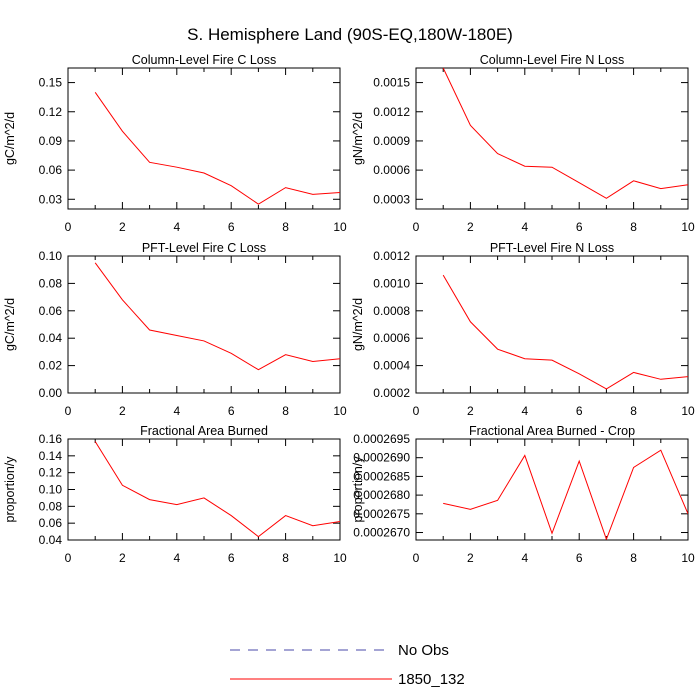 The height and width of the screenshot is (700, 700). I want to click on y-tick-label: 0.0002690, so click(381, 458).